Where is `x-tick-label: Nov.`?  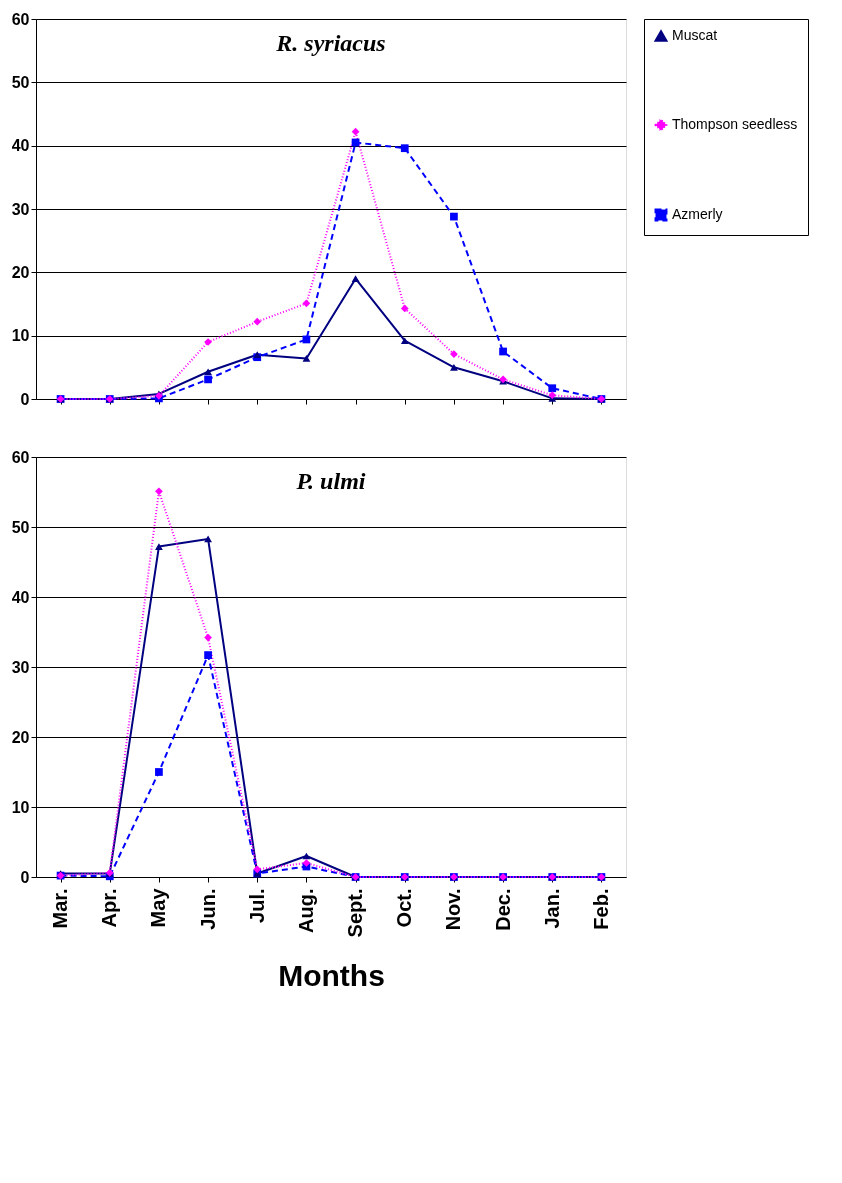
x-tick-label: Nov. is located at coordinates (453, 909).